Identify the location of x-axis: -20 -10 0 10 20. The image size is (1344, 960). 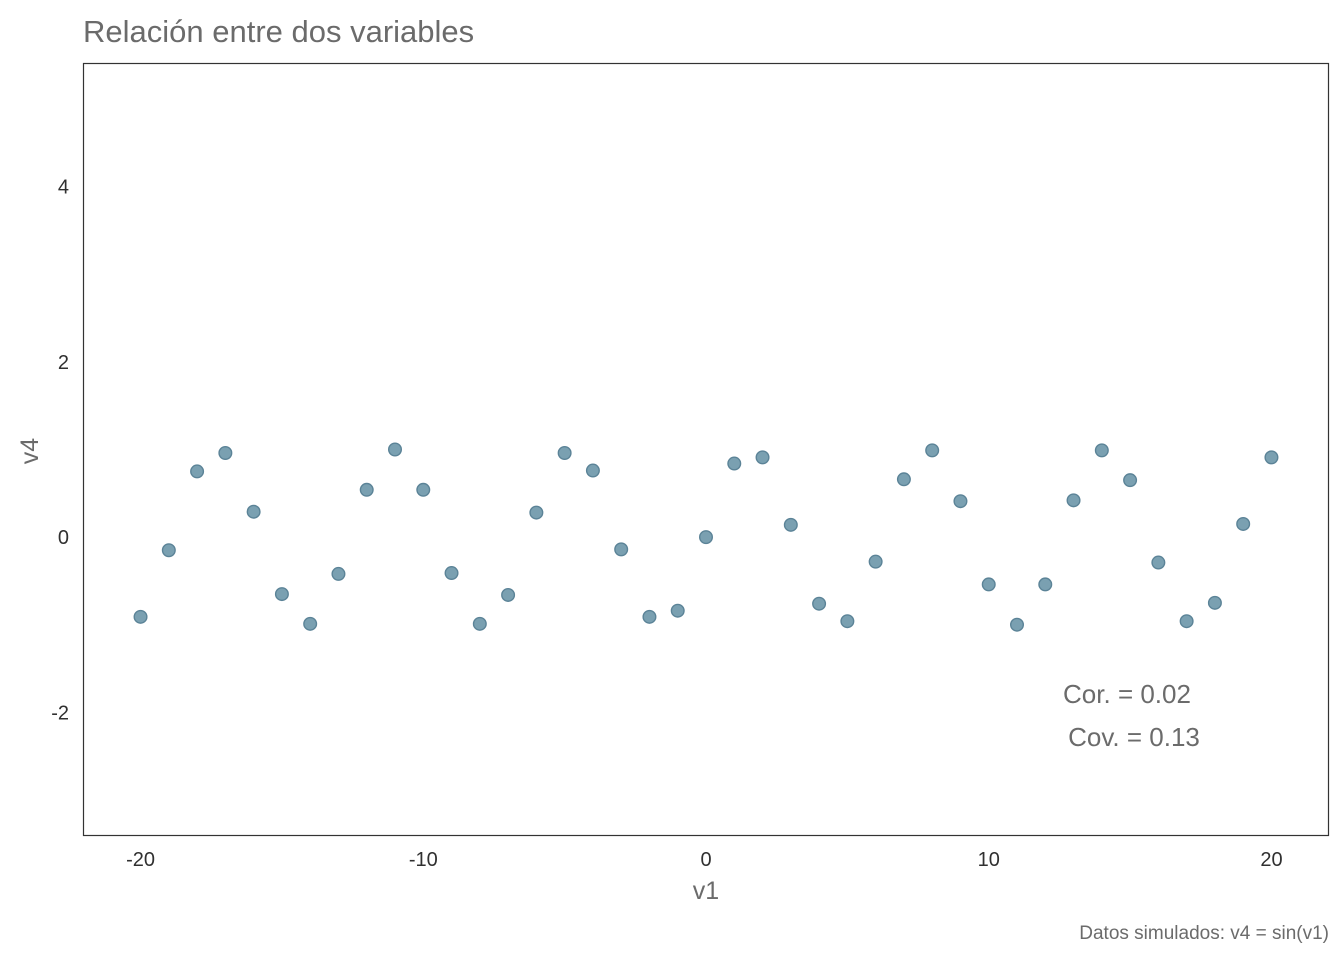
(704, 860).